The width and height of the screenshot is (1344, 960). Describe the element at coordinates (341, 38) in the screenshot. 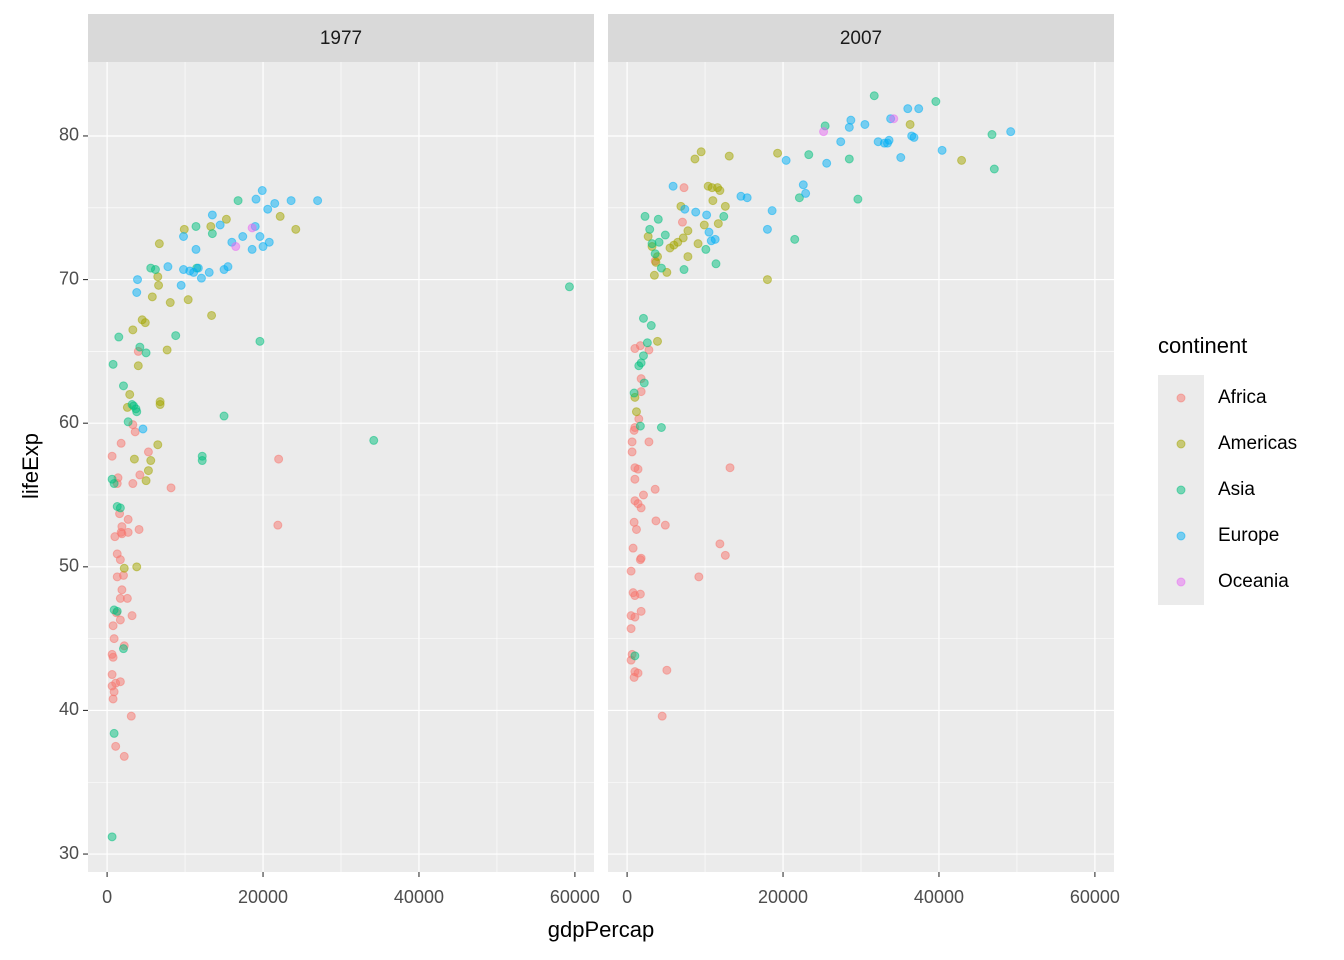

I see `strip-label: 1977` at that location.